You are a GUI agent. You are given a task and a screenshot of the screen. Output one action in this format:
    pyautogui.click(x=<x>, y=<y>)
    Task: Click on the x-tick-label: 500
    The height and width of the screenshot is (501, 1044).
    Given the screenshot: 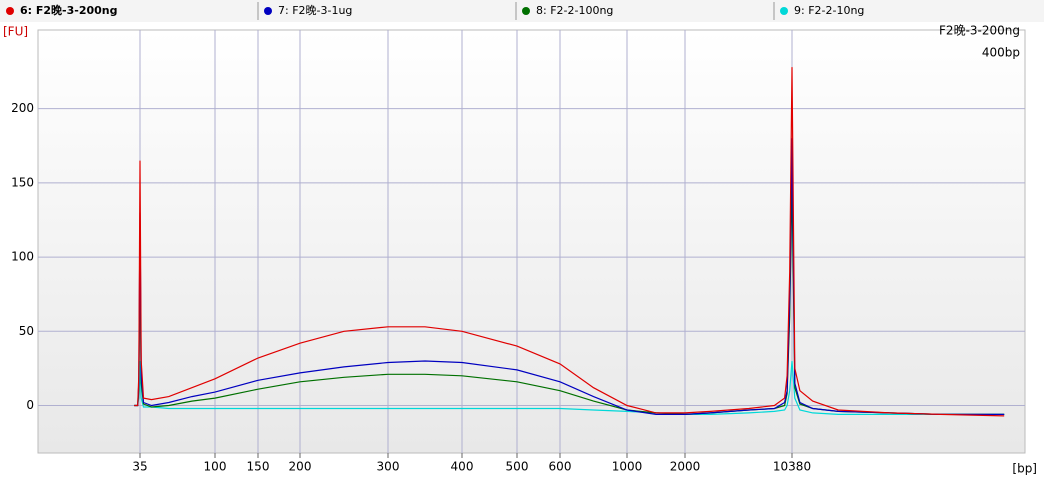 What is the action you would take?
    pyautogui.click(x=517, y=467)
    